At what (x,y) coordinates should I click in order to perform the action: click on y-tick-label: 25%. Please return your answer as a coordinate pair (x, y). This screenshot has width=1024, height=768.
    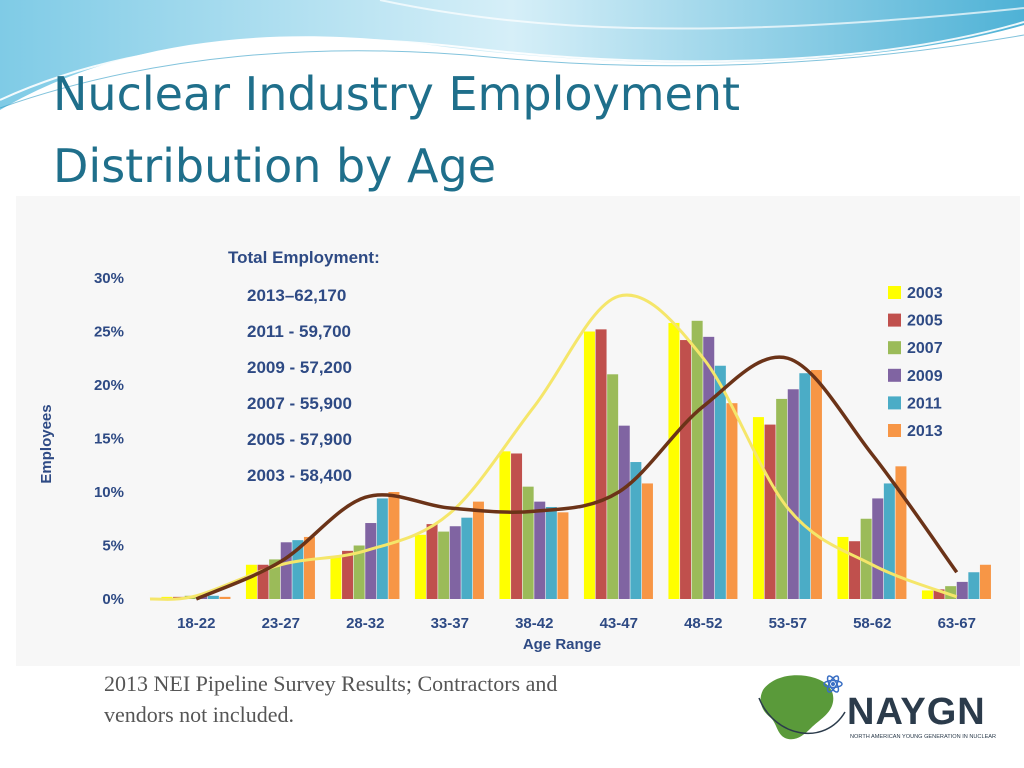
    Looking at the image, I should click on (109, 332).